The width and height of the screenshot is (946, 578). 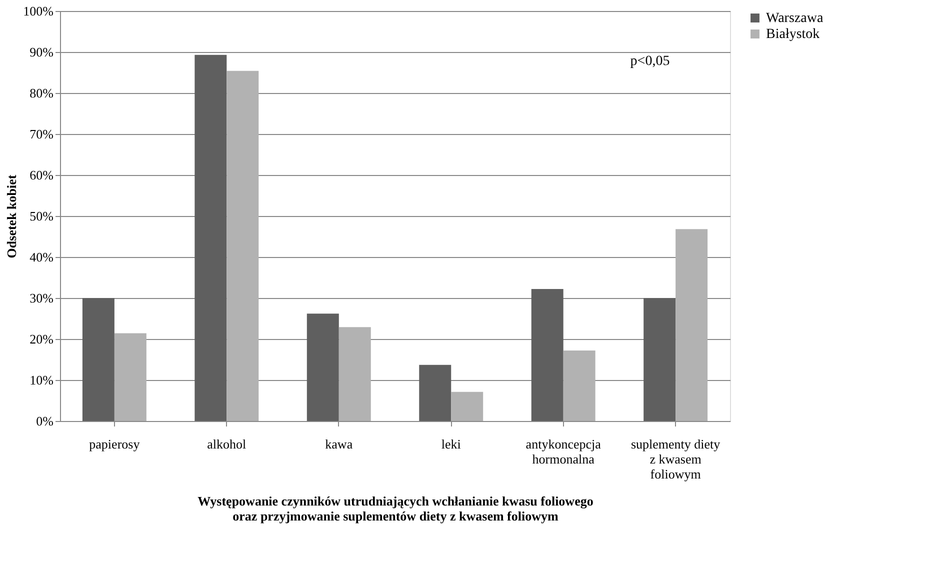 I want to click on legend-label: Białystok, so click(x=793, y=34).